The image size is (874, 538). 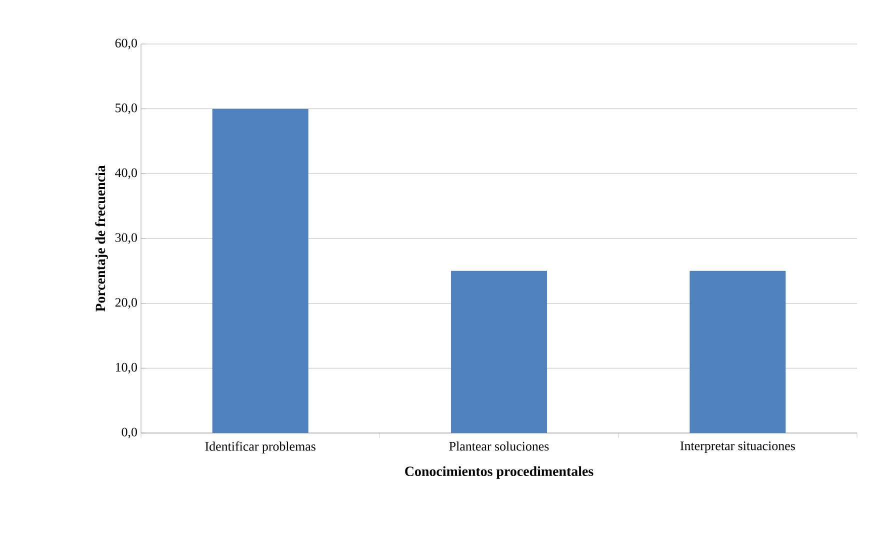 What do you see at coordinates (126, 368) in the screenshot?
I see `y-tick-label: 10,0` at bounding box center [126, 368].